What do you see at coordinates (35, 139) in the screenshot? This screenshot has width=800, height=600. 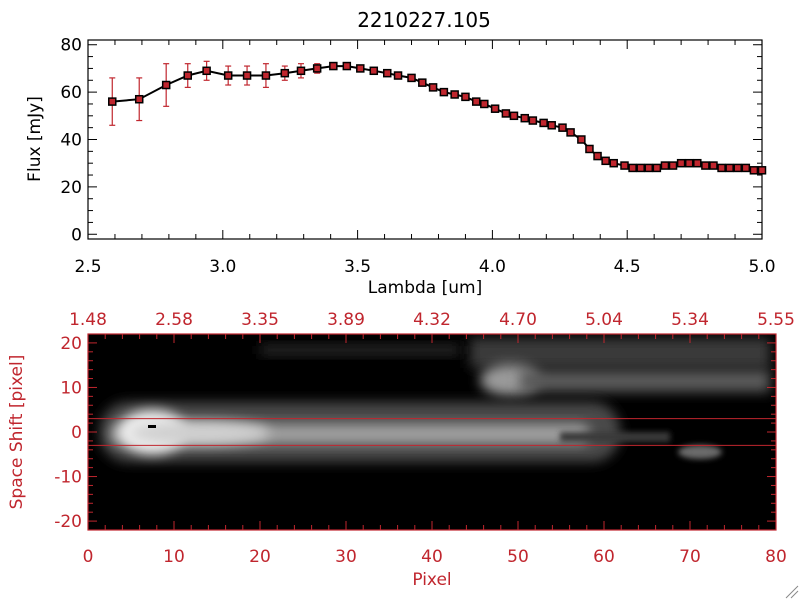 I see `spectrum-y-axis-label: Flux [mJy]` at bounding box center [35, 139].